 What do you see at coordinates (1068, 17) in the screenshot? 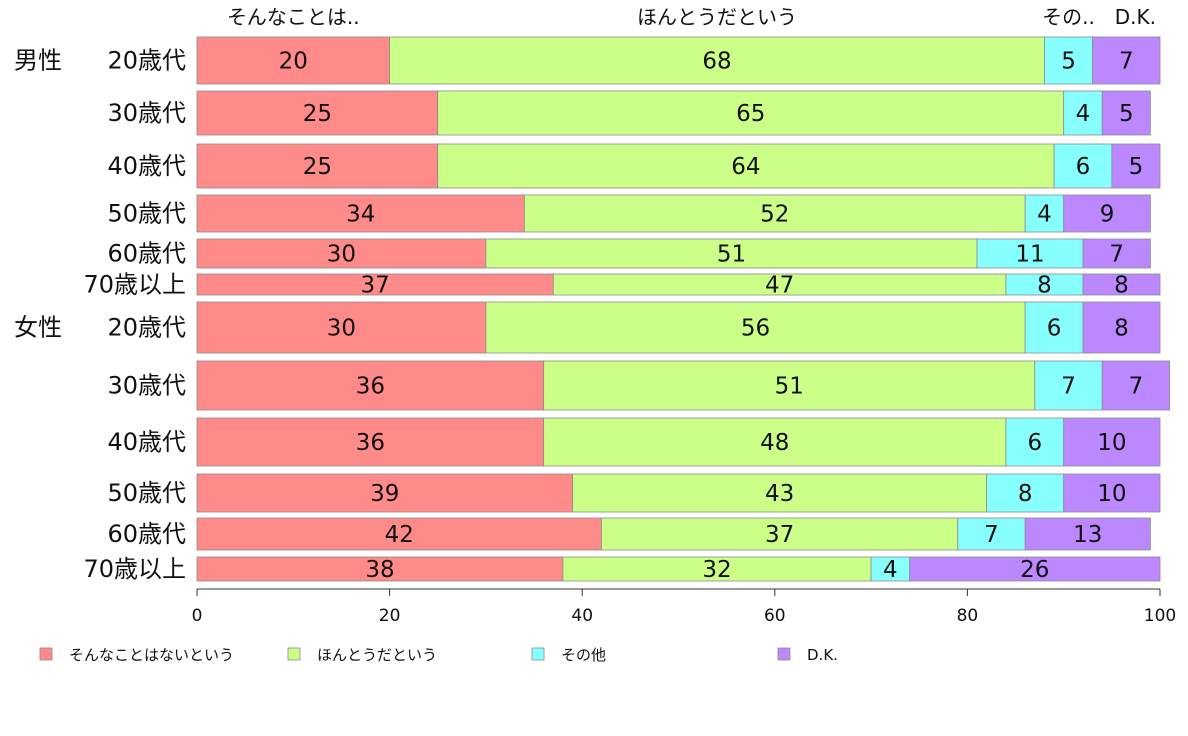
I see `series-top-label: その..` at bounding box center [1068, 17].